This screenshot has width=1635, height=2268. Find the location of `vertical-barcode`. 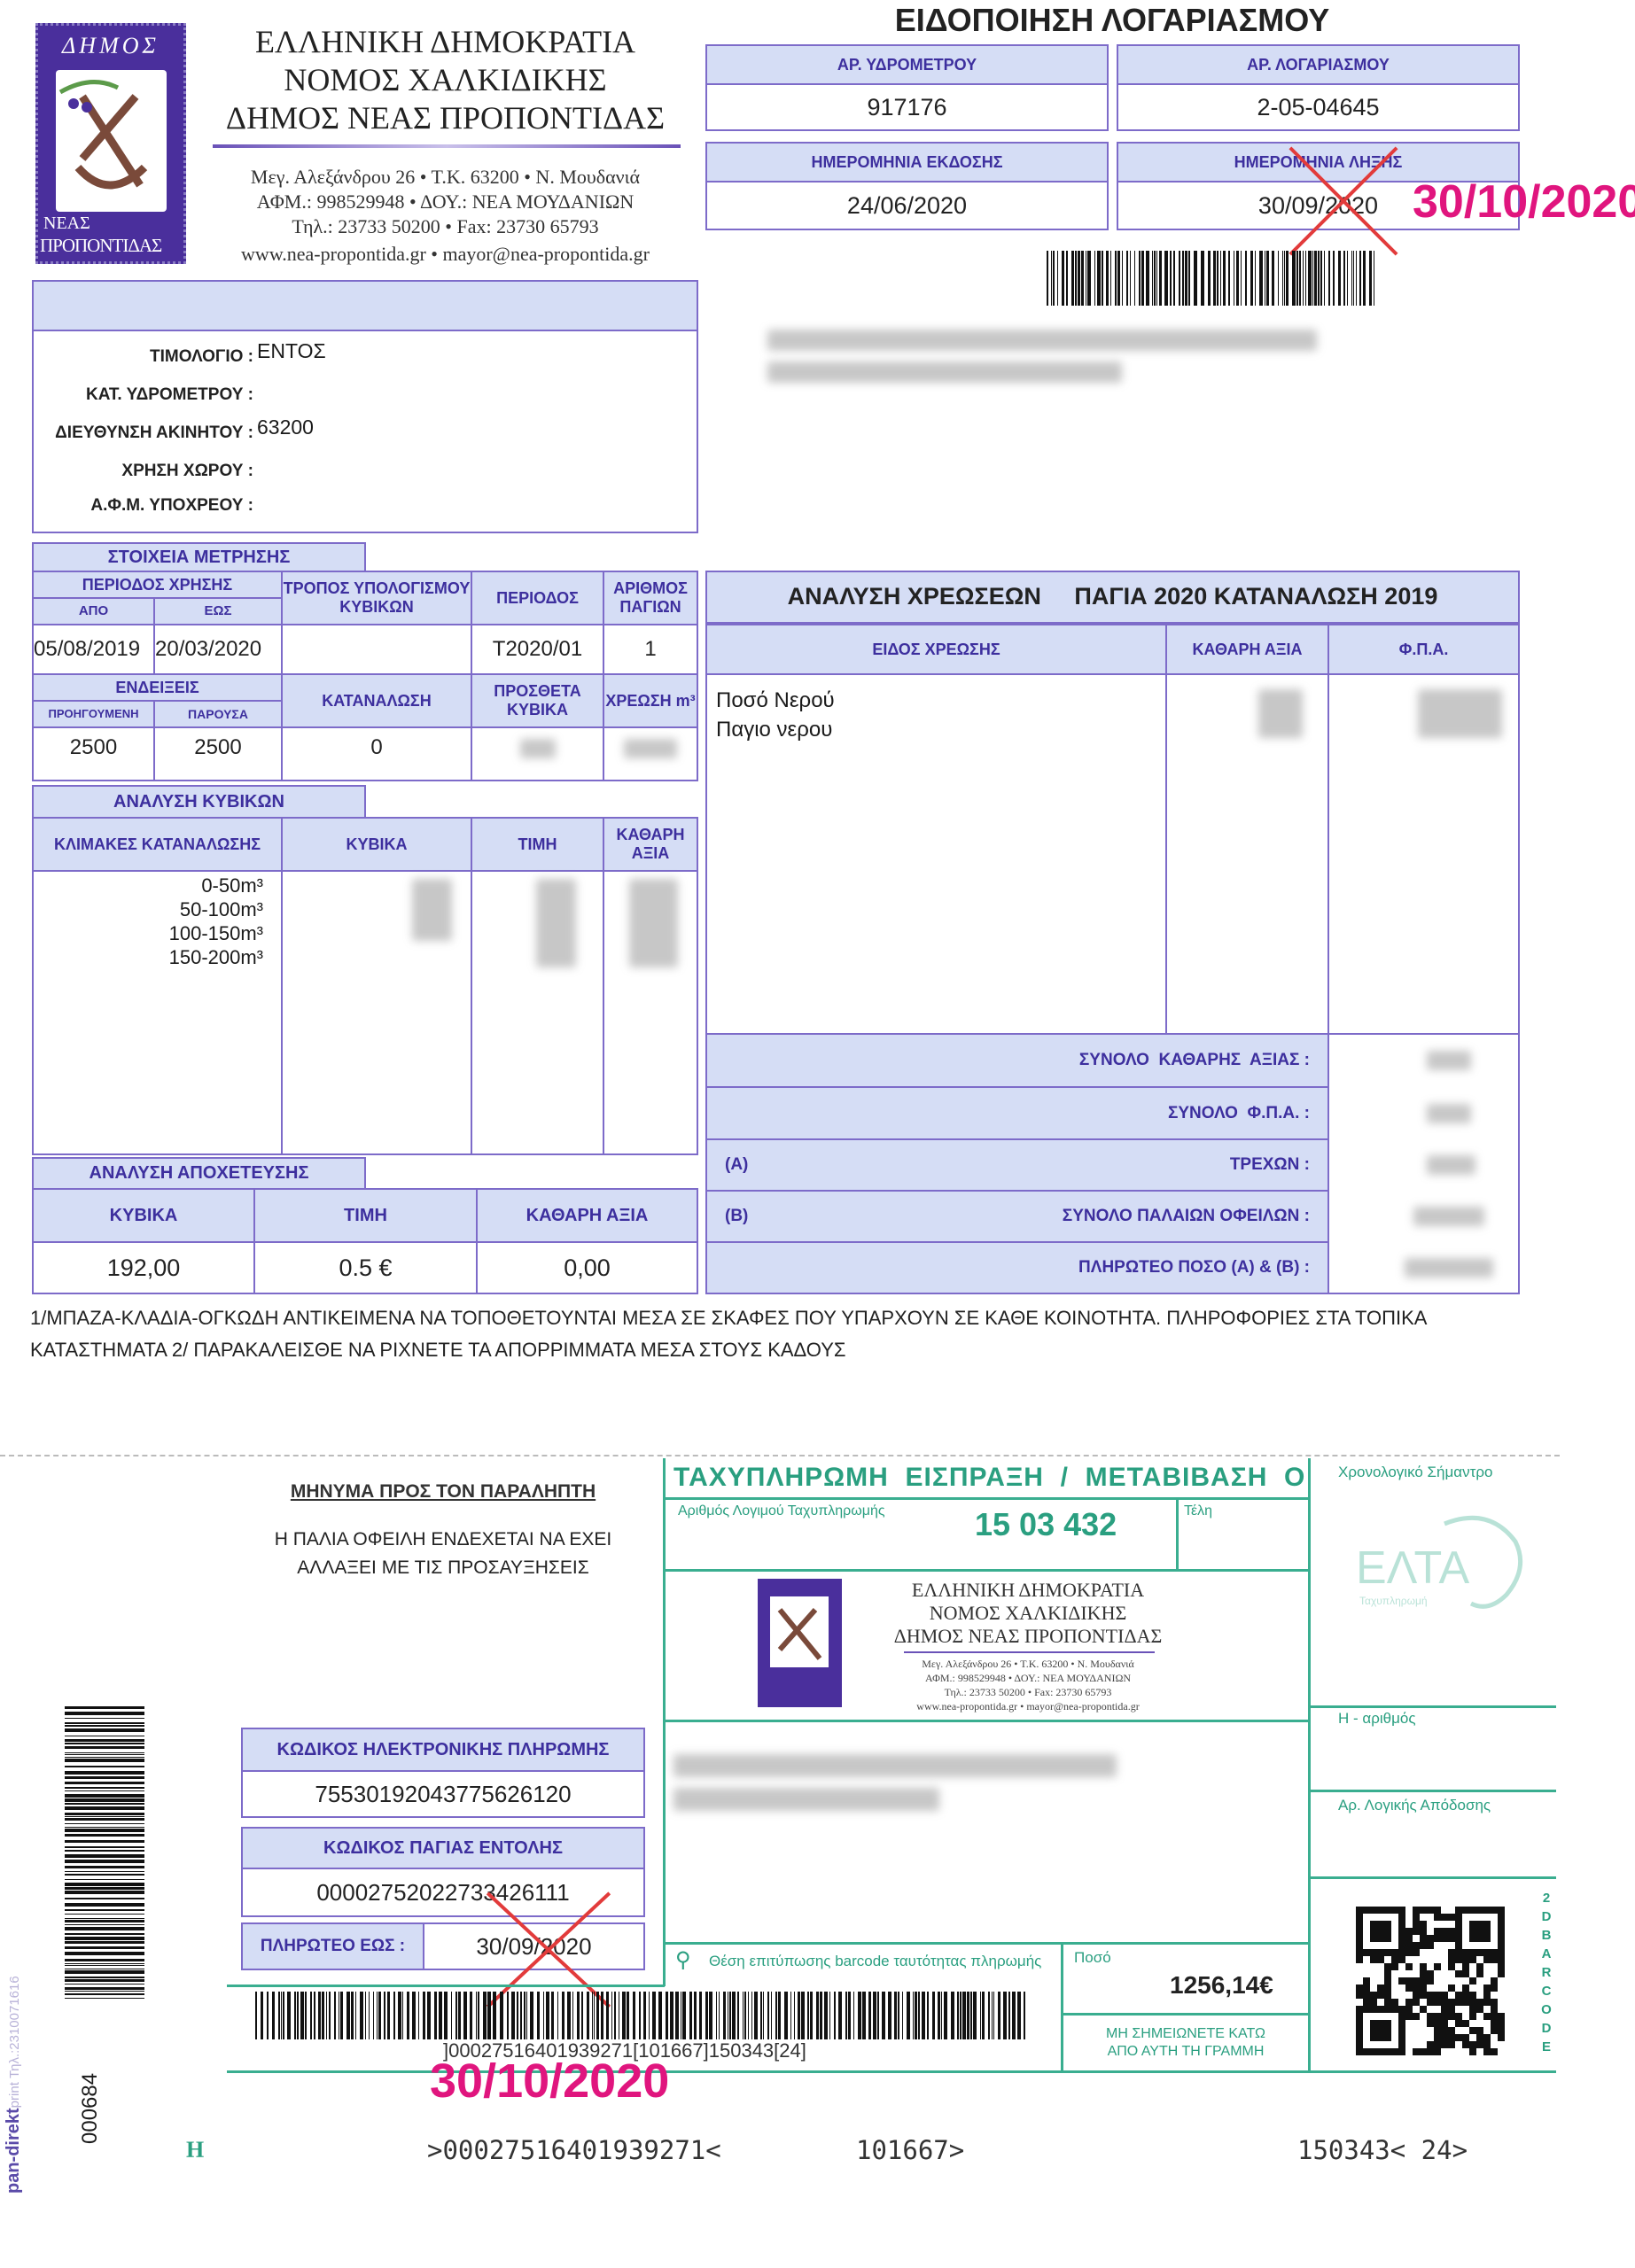

vertical-barcode is located at coordinates (104, 1853).